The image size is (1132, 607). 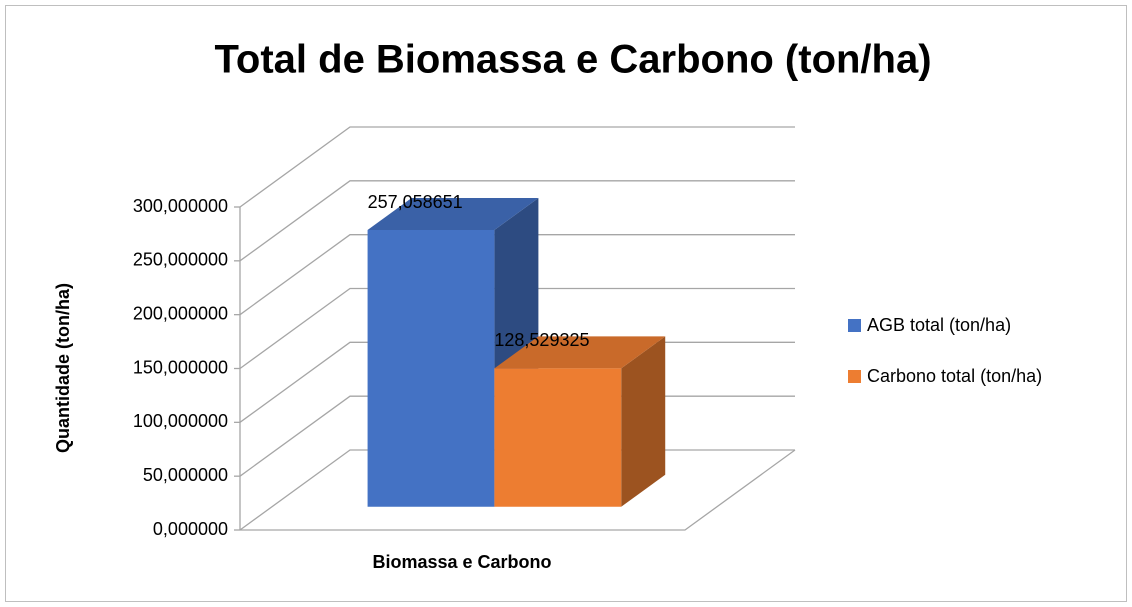 I want to click on y-axis-label: Quantidade (ton/ha), so click(x=63, y=368).